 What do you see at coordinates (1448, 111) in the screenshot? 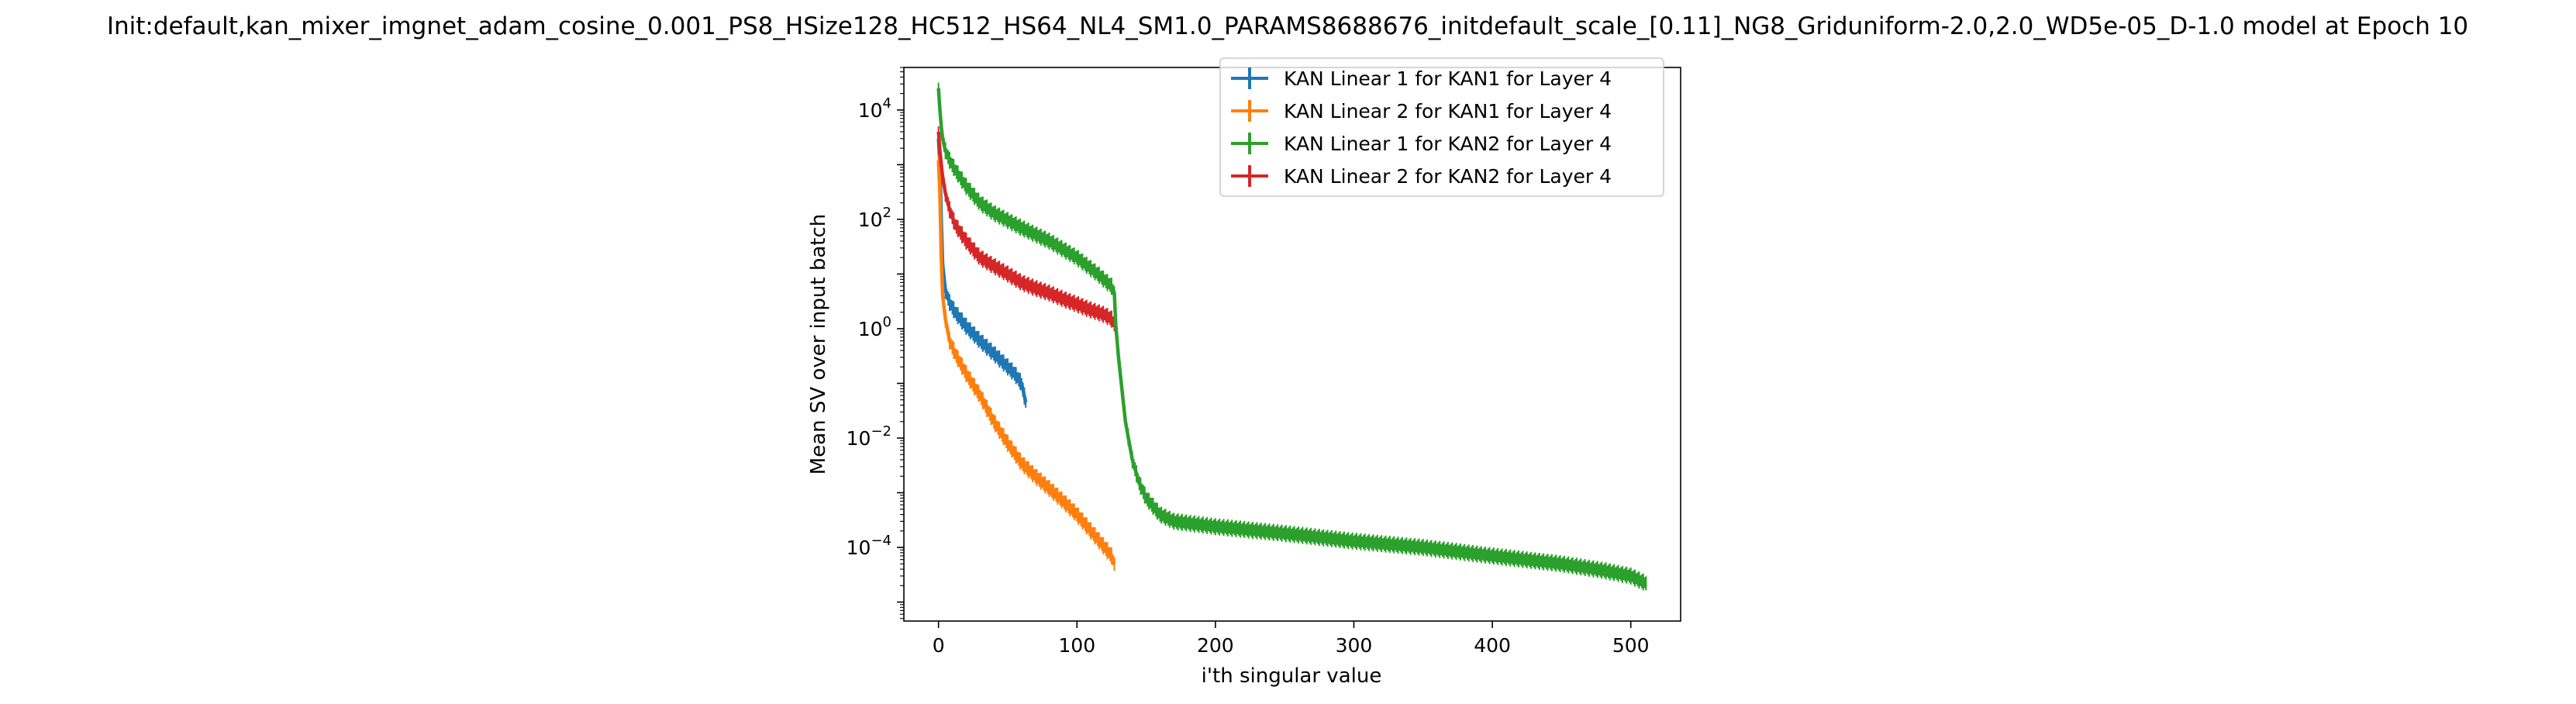
I see `legend-label: KAN Linear 2 for KAN1 for Layer 4` at bounding box center [1448, 111].